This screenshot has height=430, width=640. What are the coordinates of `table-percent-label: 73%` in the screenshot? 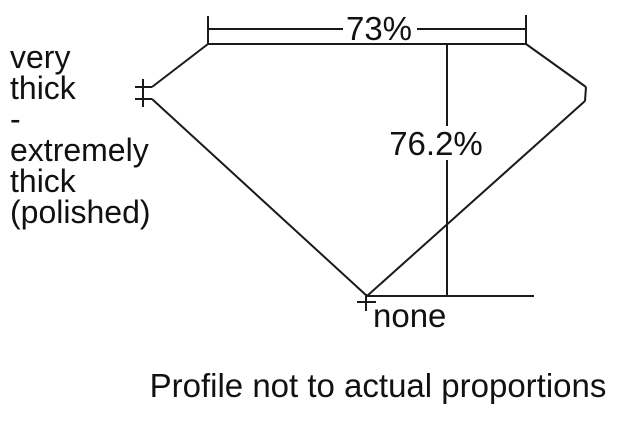 It's located at (379, 28).